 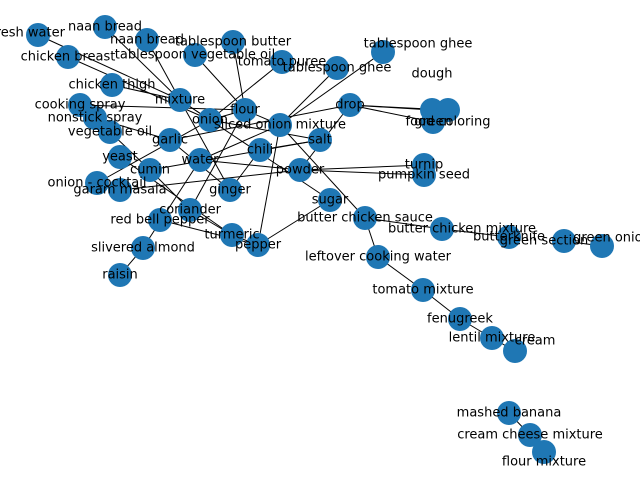 I want to click on graph-node-label: tomato mixture, so click(x=422, y=290).